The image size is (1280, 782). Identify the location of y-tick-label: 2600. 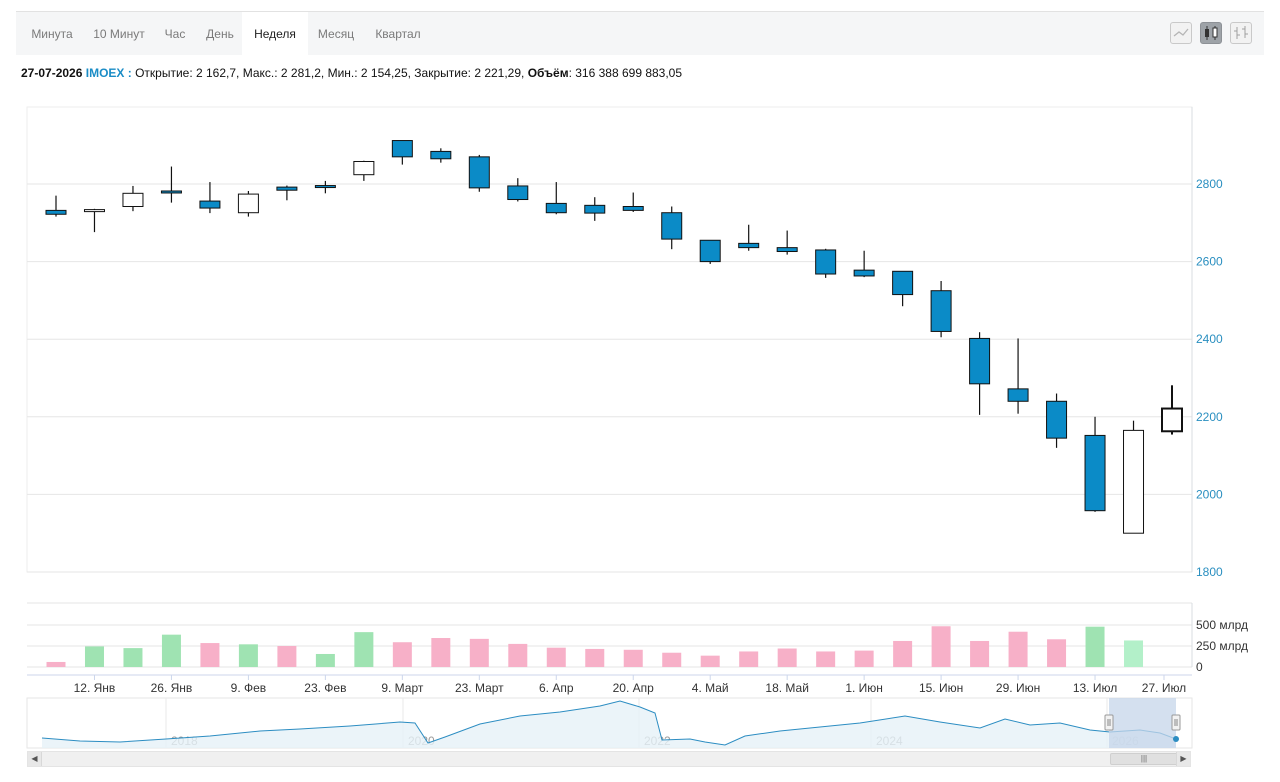
(1209, 262).